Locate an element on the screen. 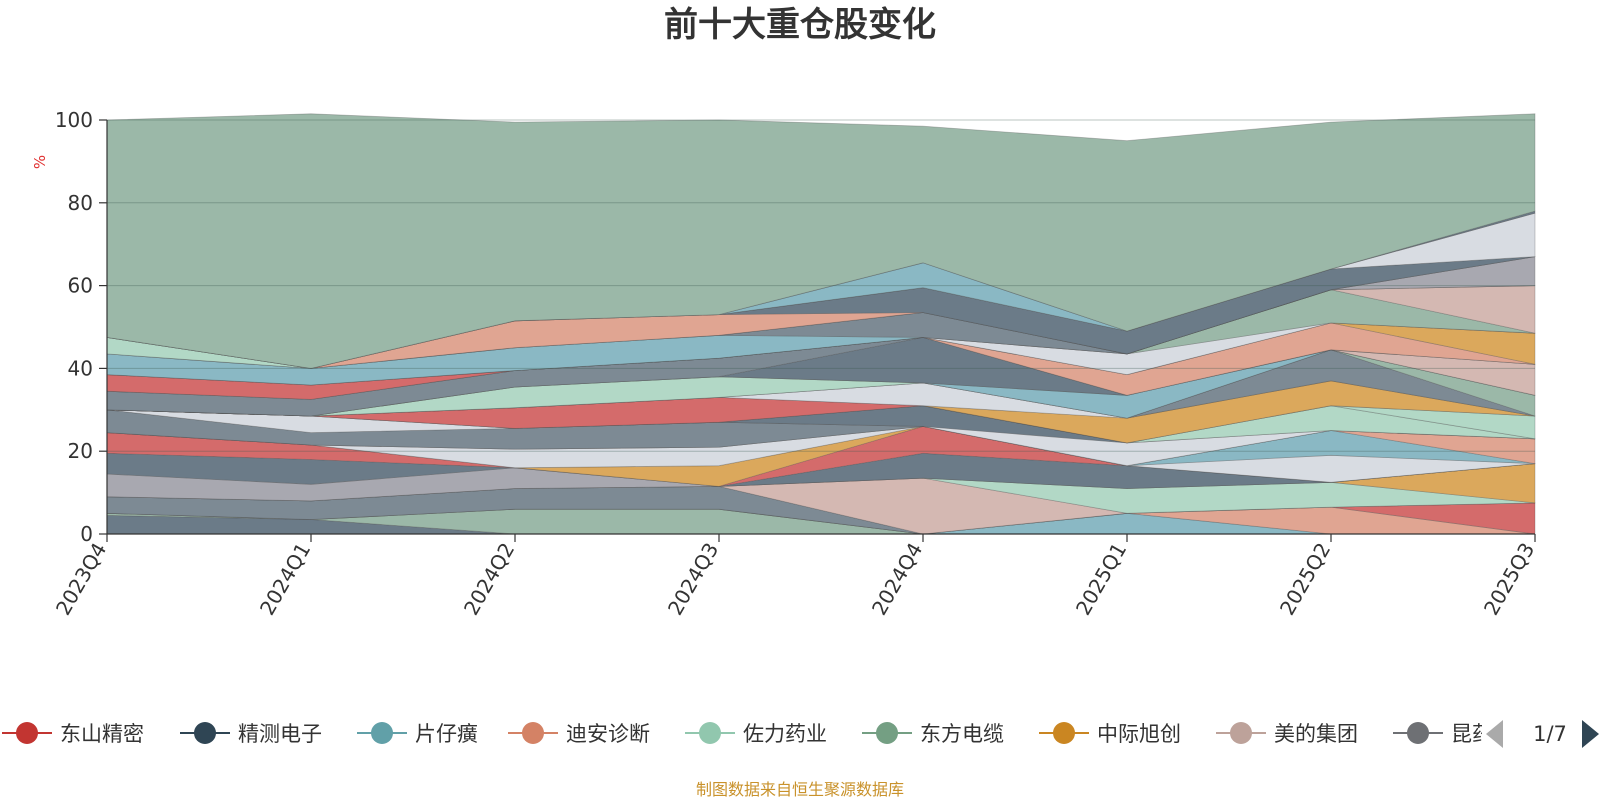 This screenshot has width=1600, height=800. legend-label: 迪安诊断 is located at coordinates (608, 734).